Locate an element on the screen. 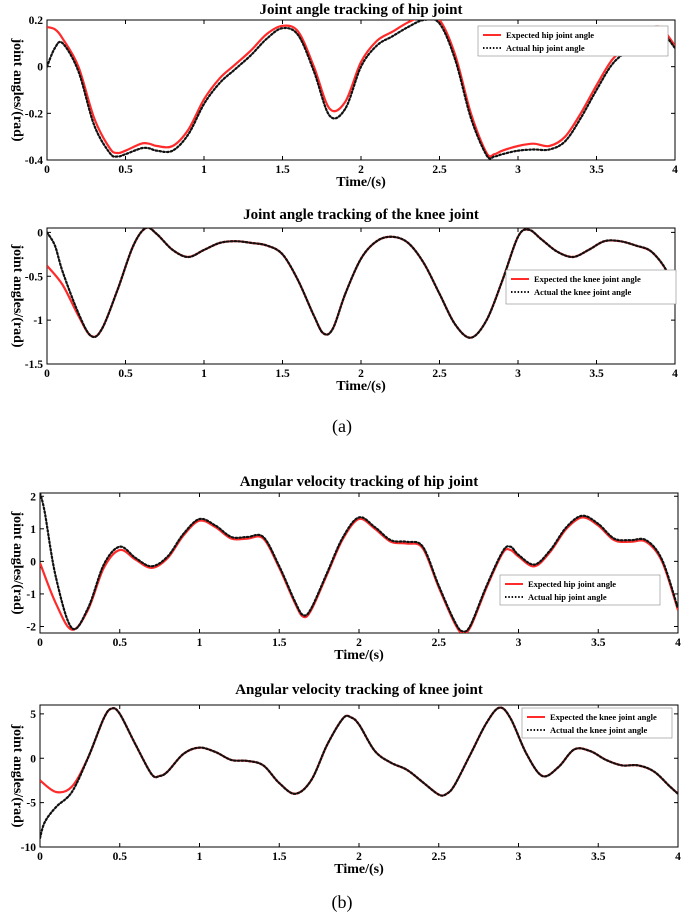  y-tick-label: -0.4 is located at coordinates (34, 161).